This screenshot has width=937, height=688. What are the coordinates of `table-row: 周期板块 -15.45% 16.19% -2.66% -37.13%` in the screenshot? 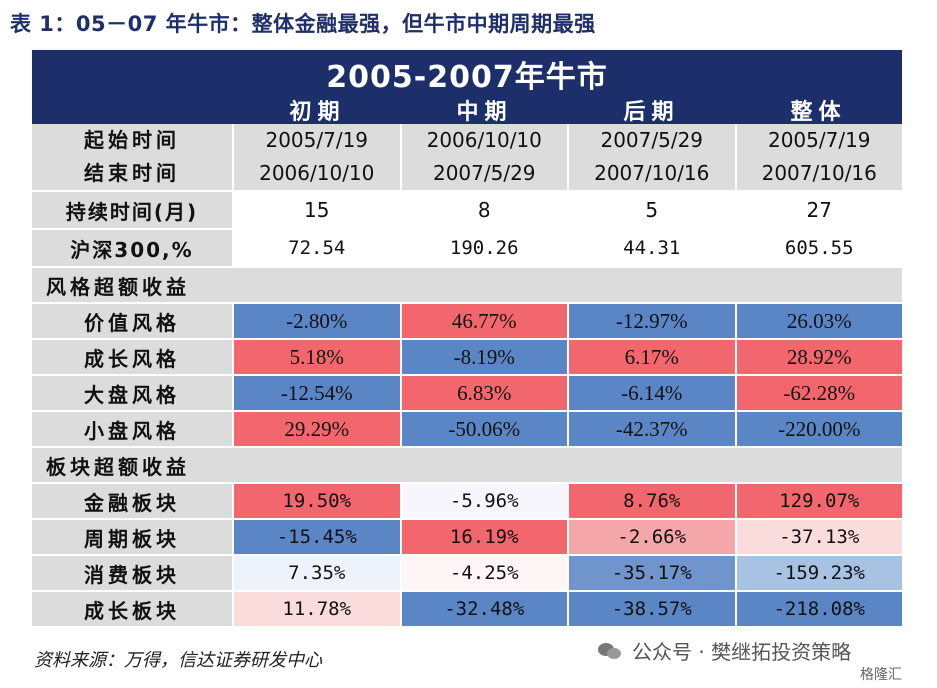 It's located at (467, 538).